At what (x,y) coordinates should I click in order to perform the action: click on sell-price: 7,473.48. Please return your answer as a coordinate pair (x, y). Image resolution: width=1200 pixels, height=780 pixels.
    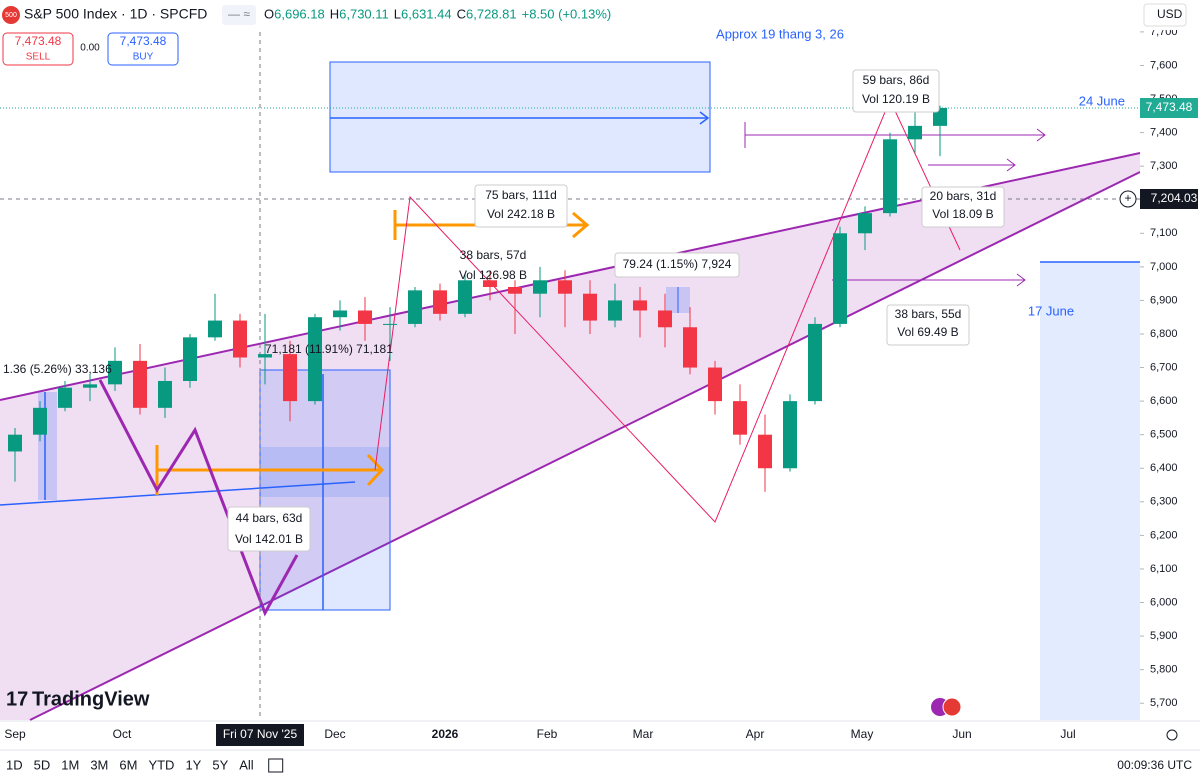
    Looking at the image, I should click on (38, 41).